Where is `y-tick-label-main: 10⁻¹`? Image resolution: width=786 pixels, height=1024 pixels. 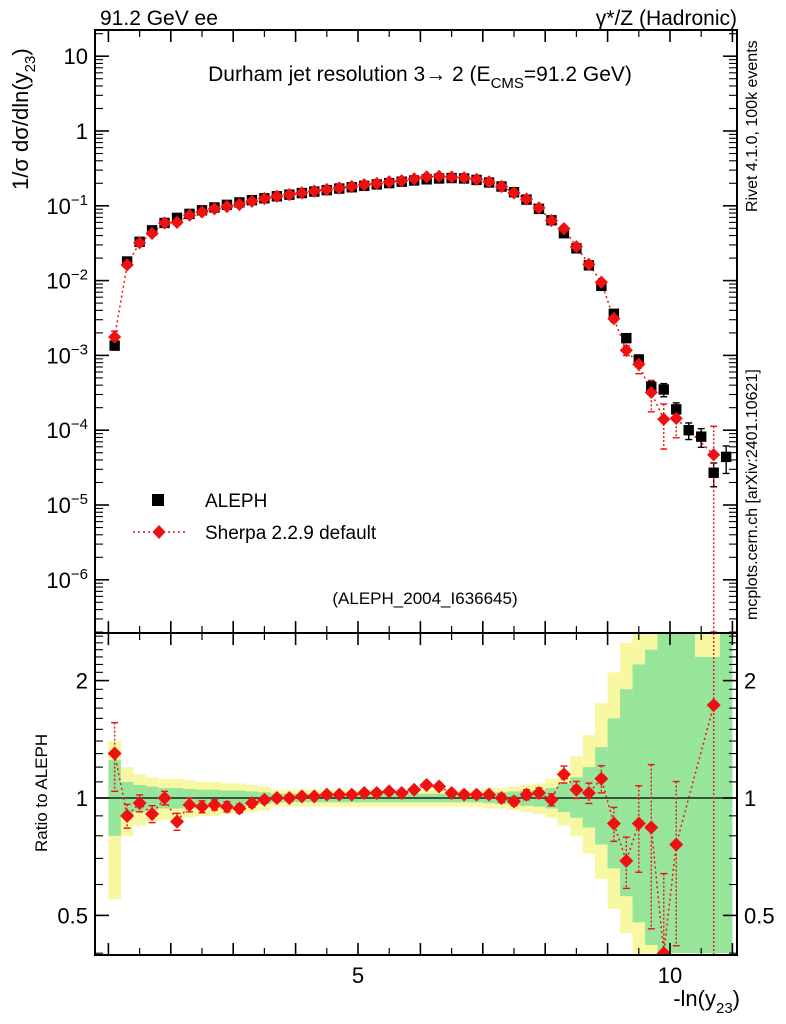
y-tick-label-main: 10⁻¹ is located at coordinates (67, 205).